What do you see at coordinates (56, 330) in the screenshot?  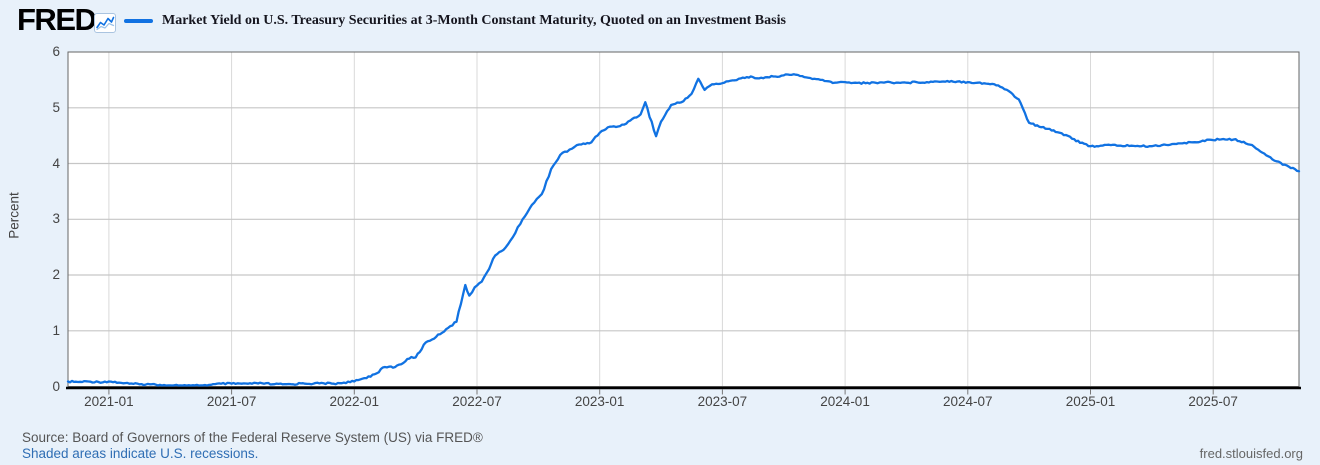 I see `y-tick-label: 1` at bounding box center [56, 330].